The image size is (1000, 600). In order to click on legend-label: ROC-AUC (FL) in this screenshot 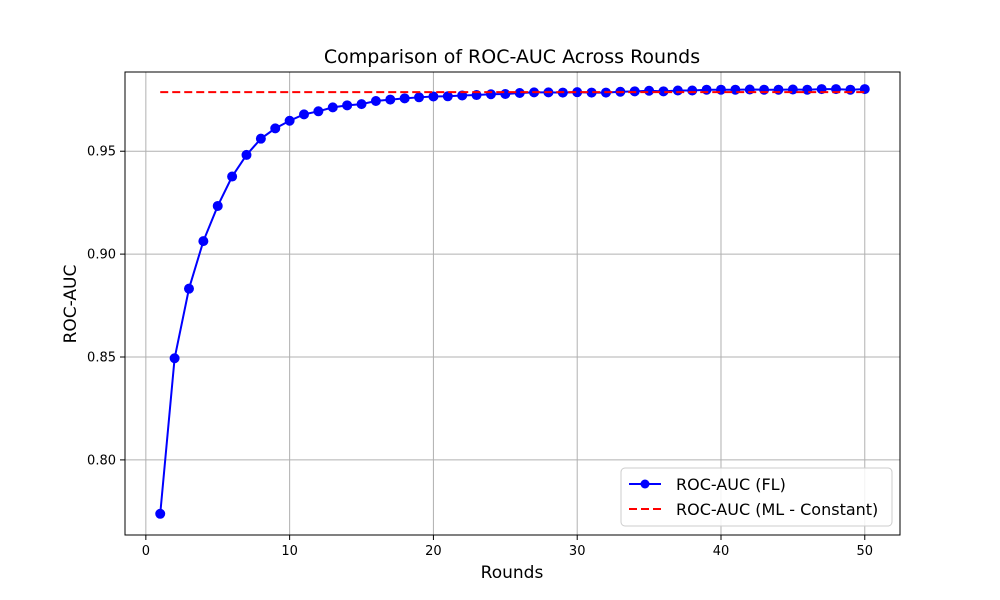, I will do `click(731, 484)`.